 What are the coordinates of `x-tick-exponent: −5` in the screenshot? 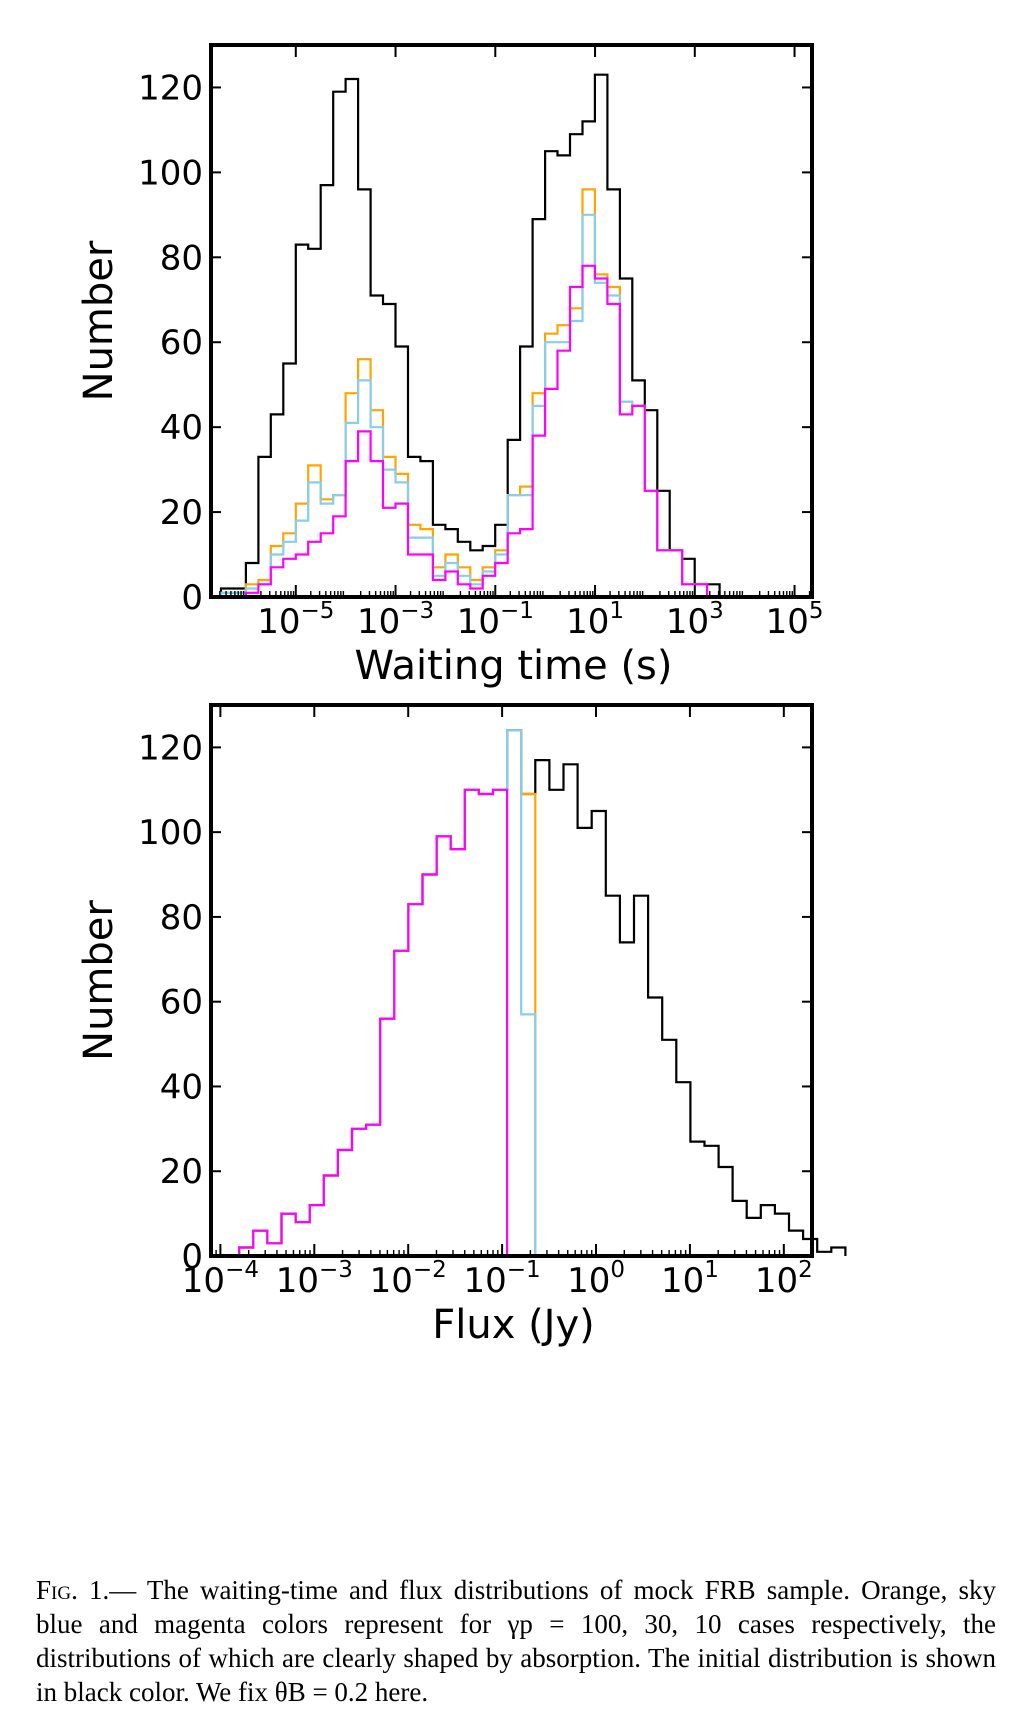 It's located at (317, 611).